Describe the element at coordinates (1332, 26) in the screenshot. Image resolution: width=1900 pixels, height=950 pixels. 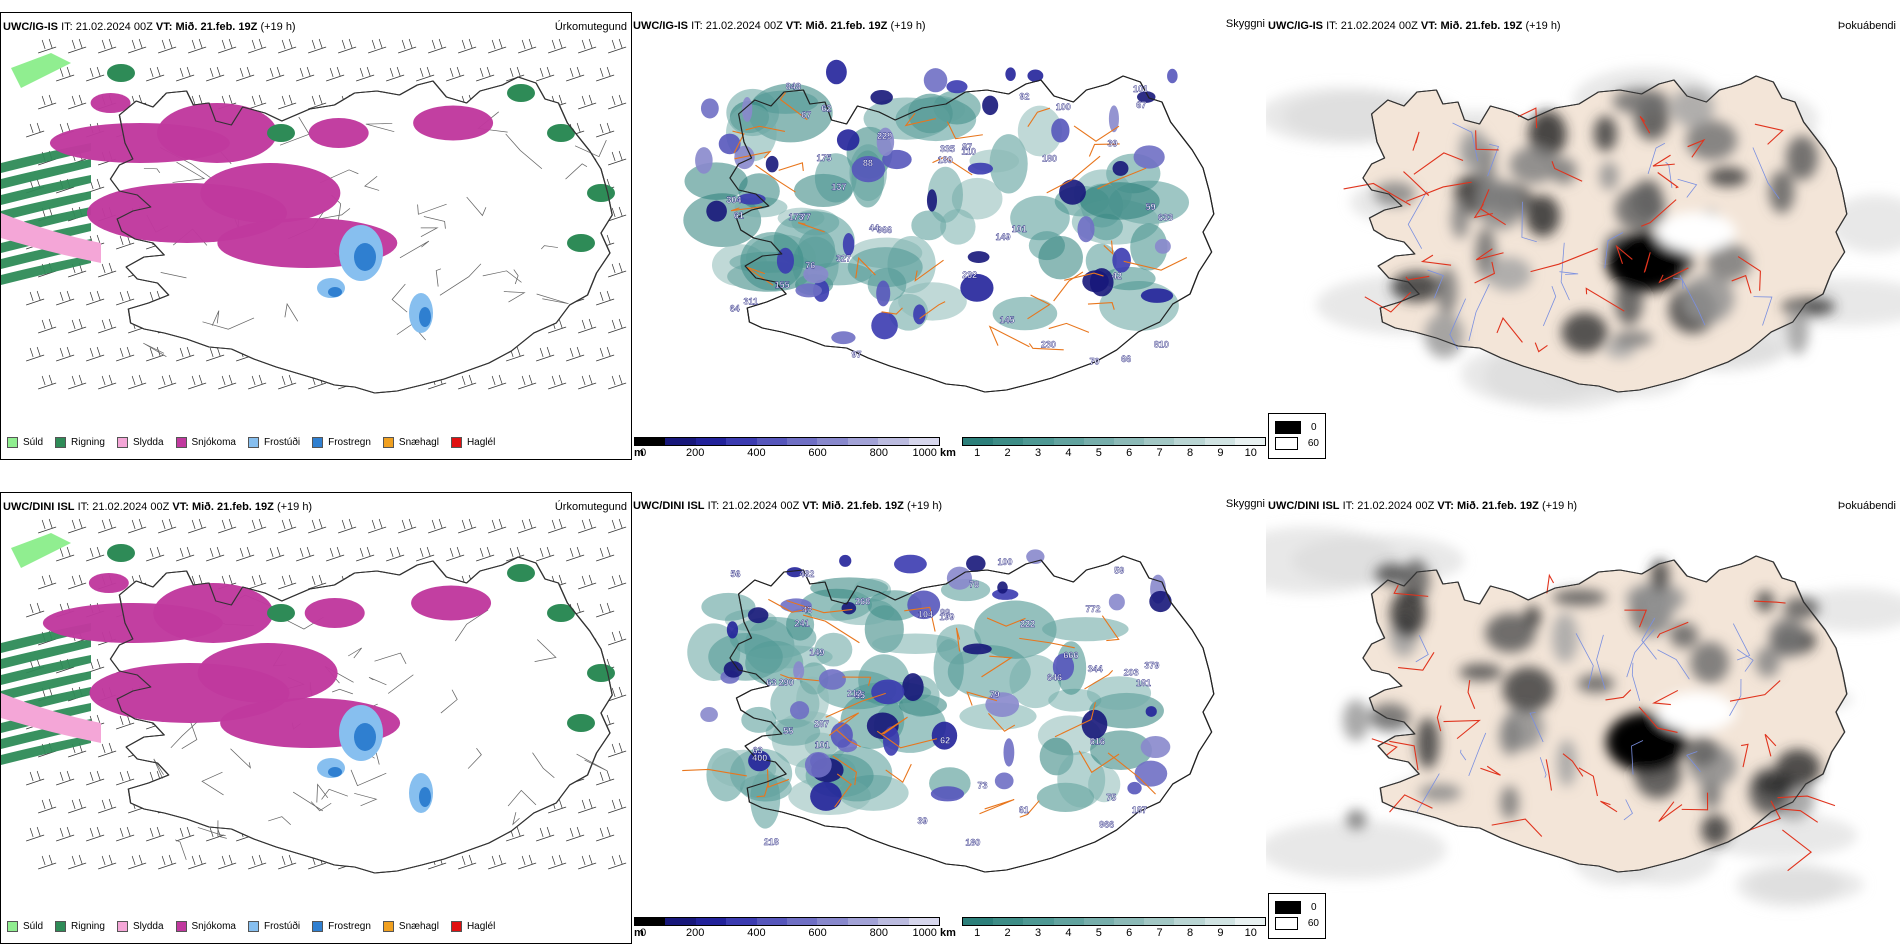
I see `it-label: IT:` at that location.